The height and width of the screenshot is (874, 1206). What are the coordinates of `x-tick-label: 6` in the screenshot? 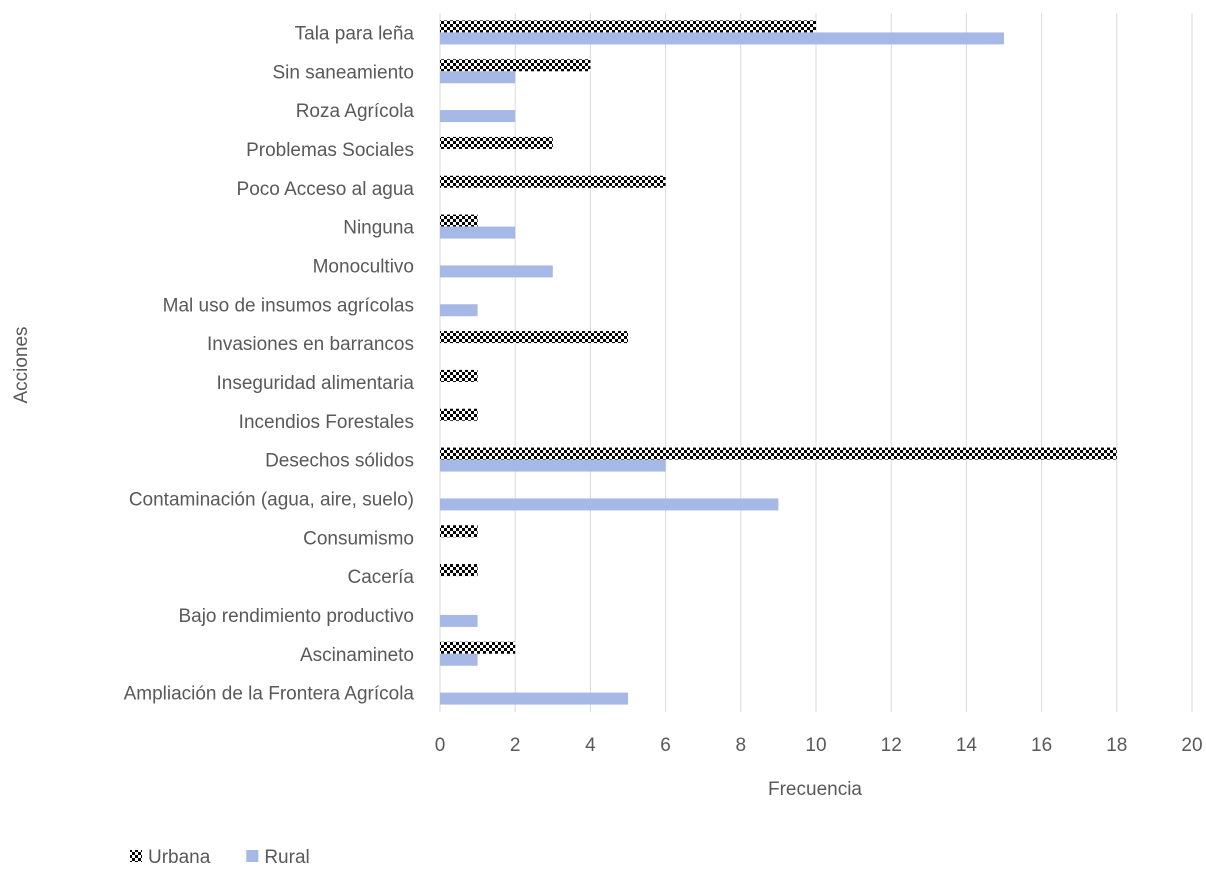 It's located at (665, 745).